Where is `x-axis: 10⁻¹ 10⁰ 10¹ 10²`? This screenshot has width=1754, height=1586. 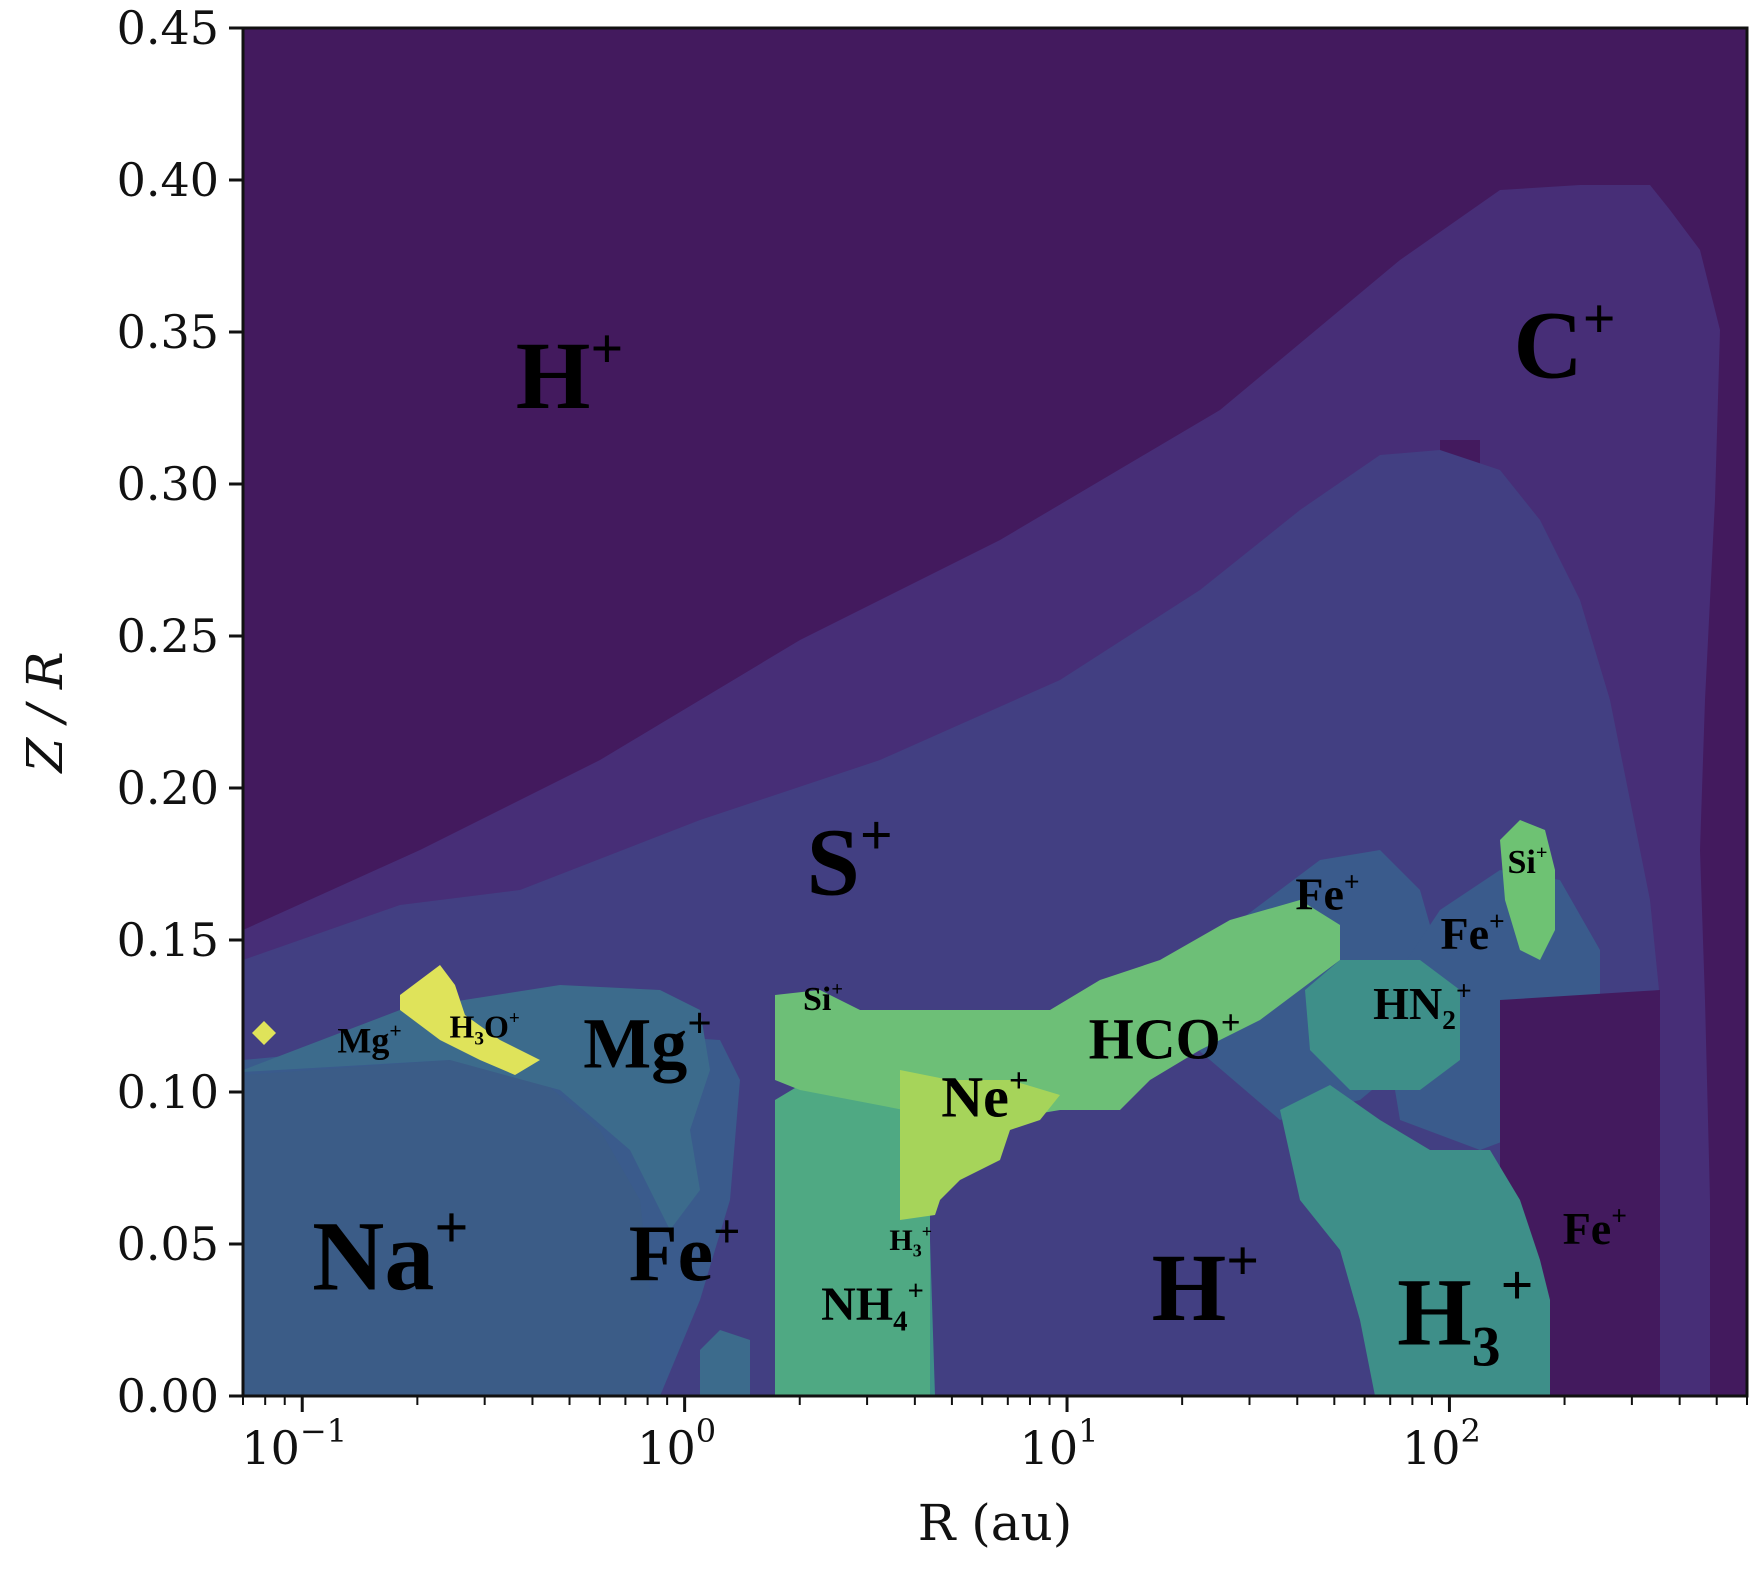 x-axis: 10⁻¹ 10⁰ 10¹ 10² is located at coordinates (994, 1435).